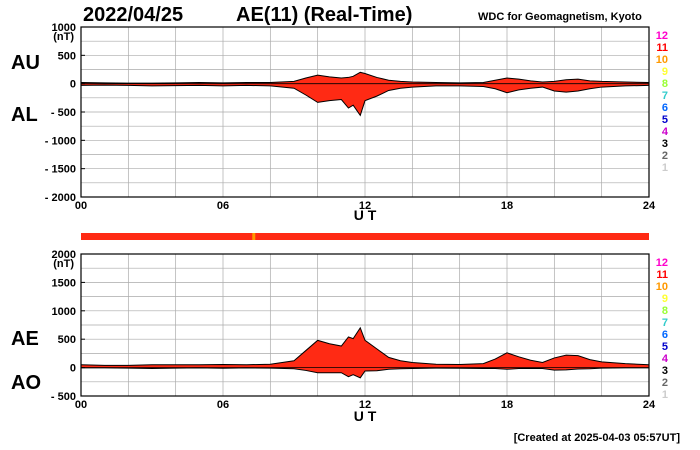 This screenshot has height=450, width=700. What do you see at coordinates (60, 141) in the screenshot?
I see `y-tick-label: - 1000` at bounding box center [60, 141].